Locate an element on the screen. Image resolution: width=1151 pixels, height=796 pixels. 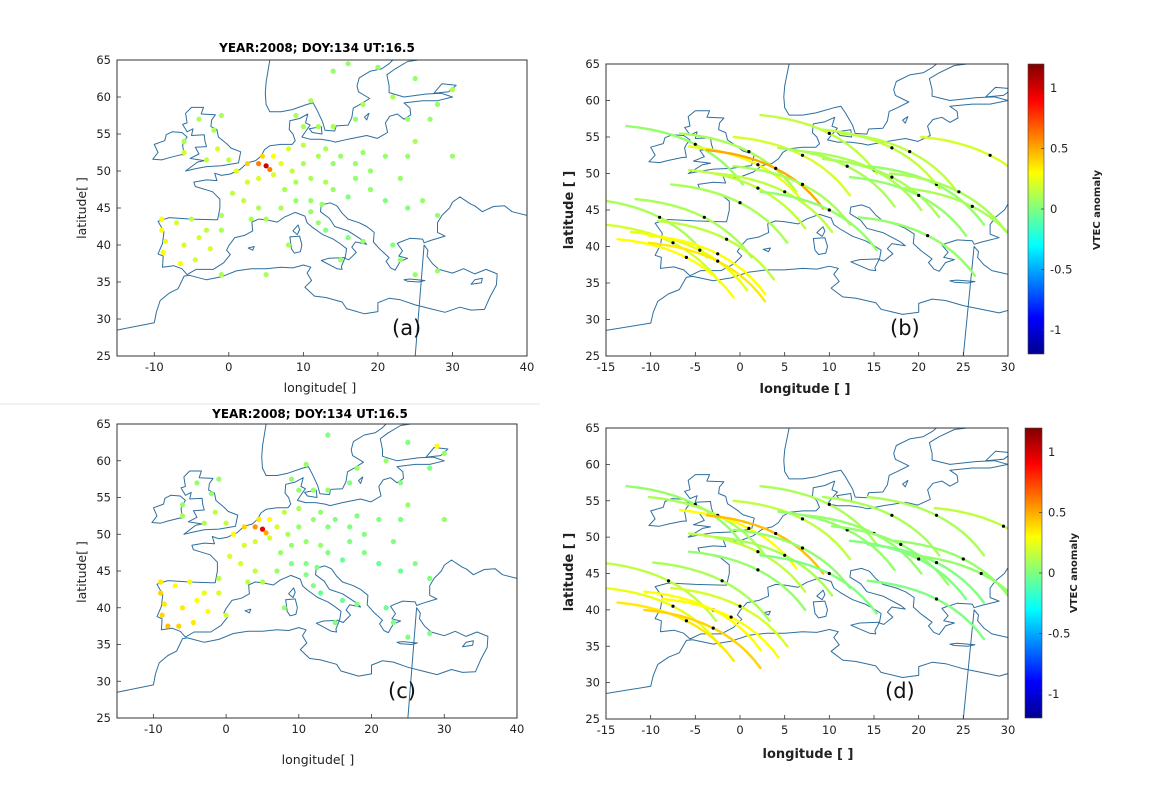
panel-d-ylabel: latitude [ ] is located at coordinates (569, 572).